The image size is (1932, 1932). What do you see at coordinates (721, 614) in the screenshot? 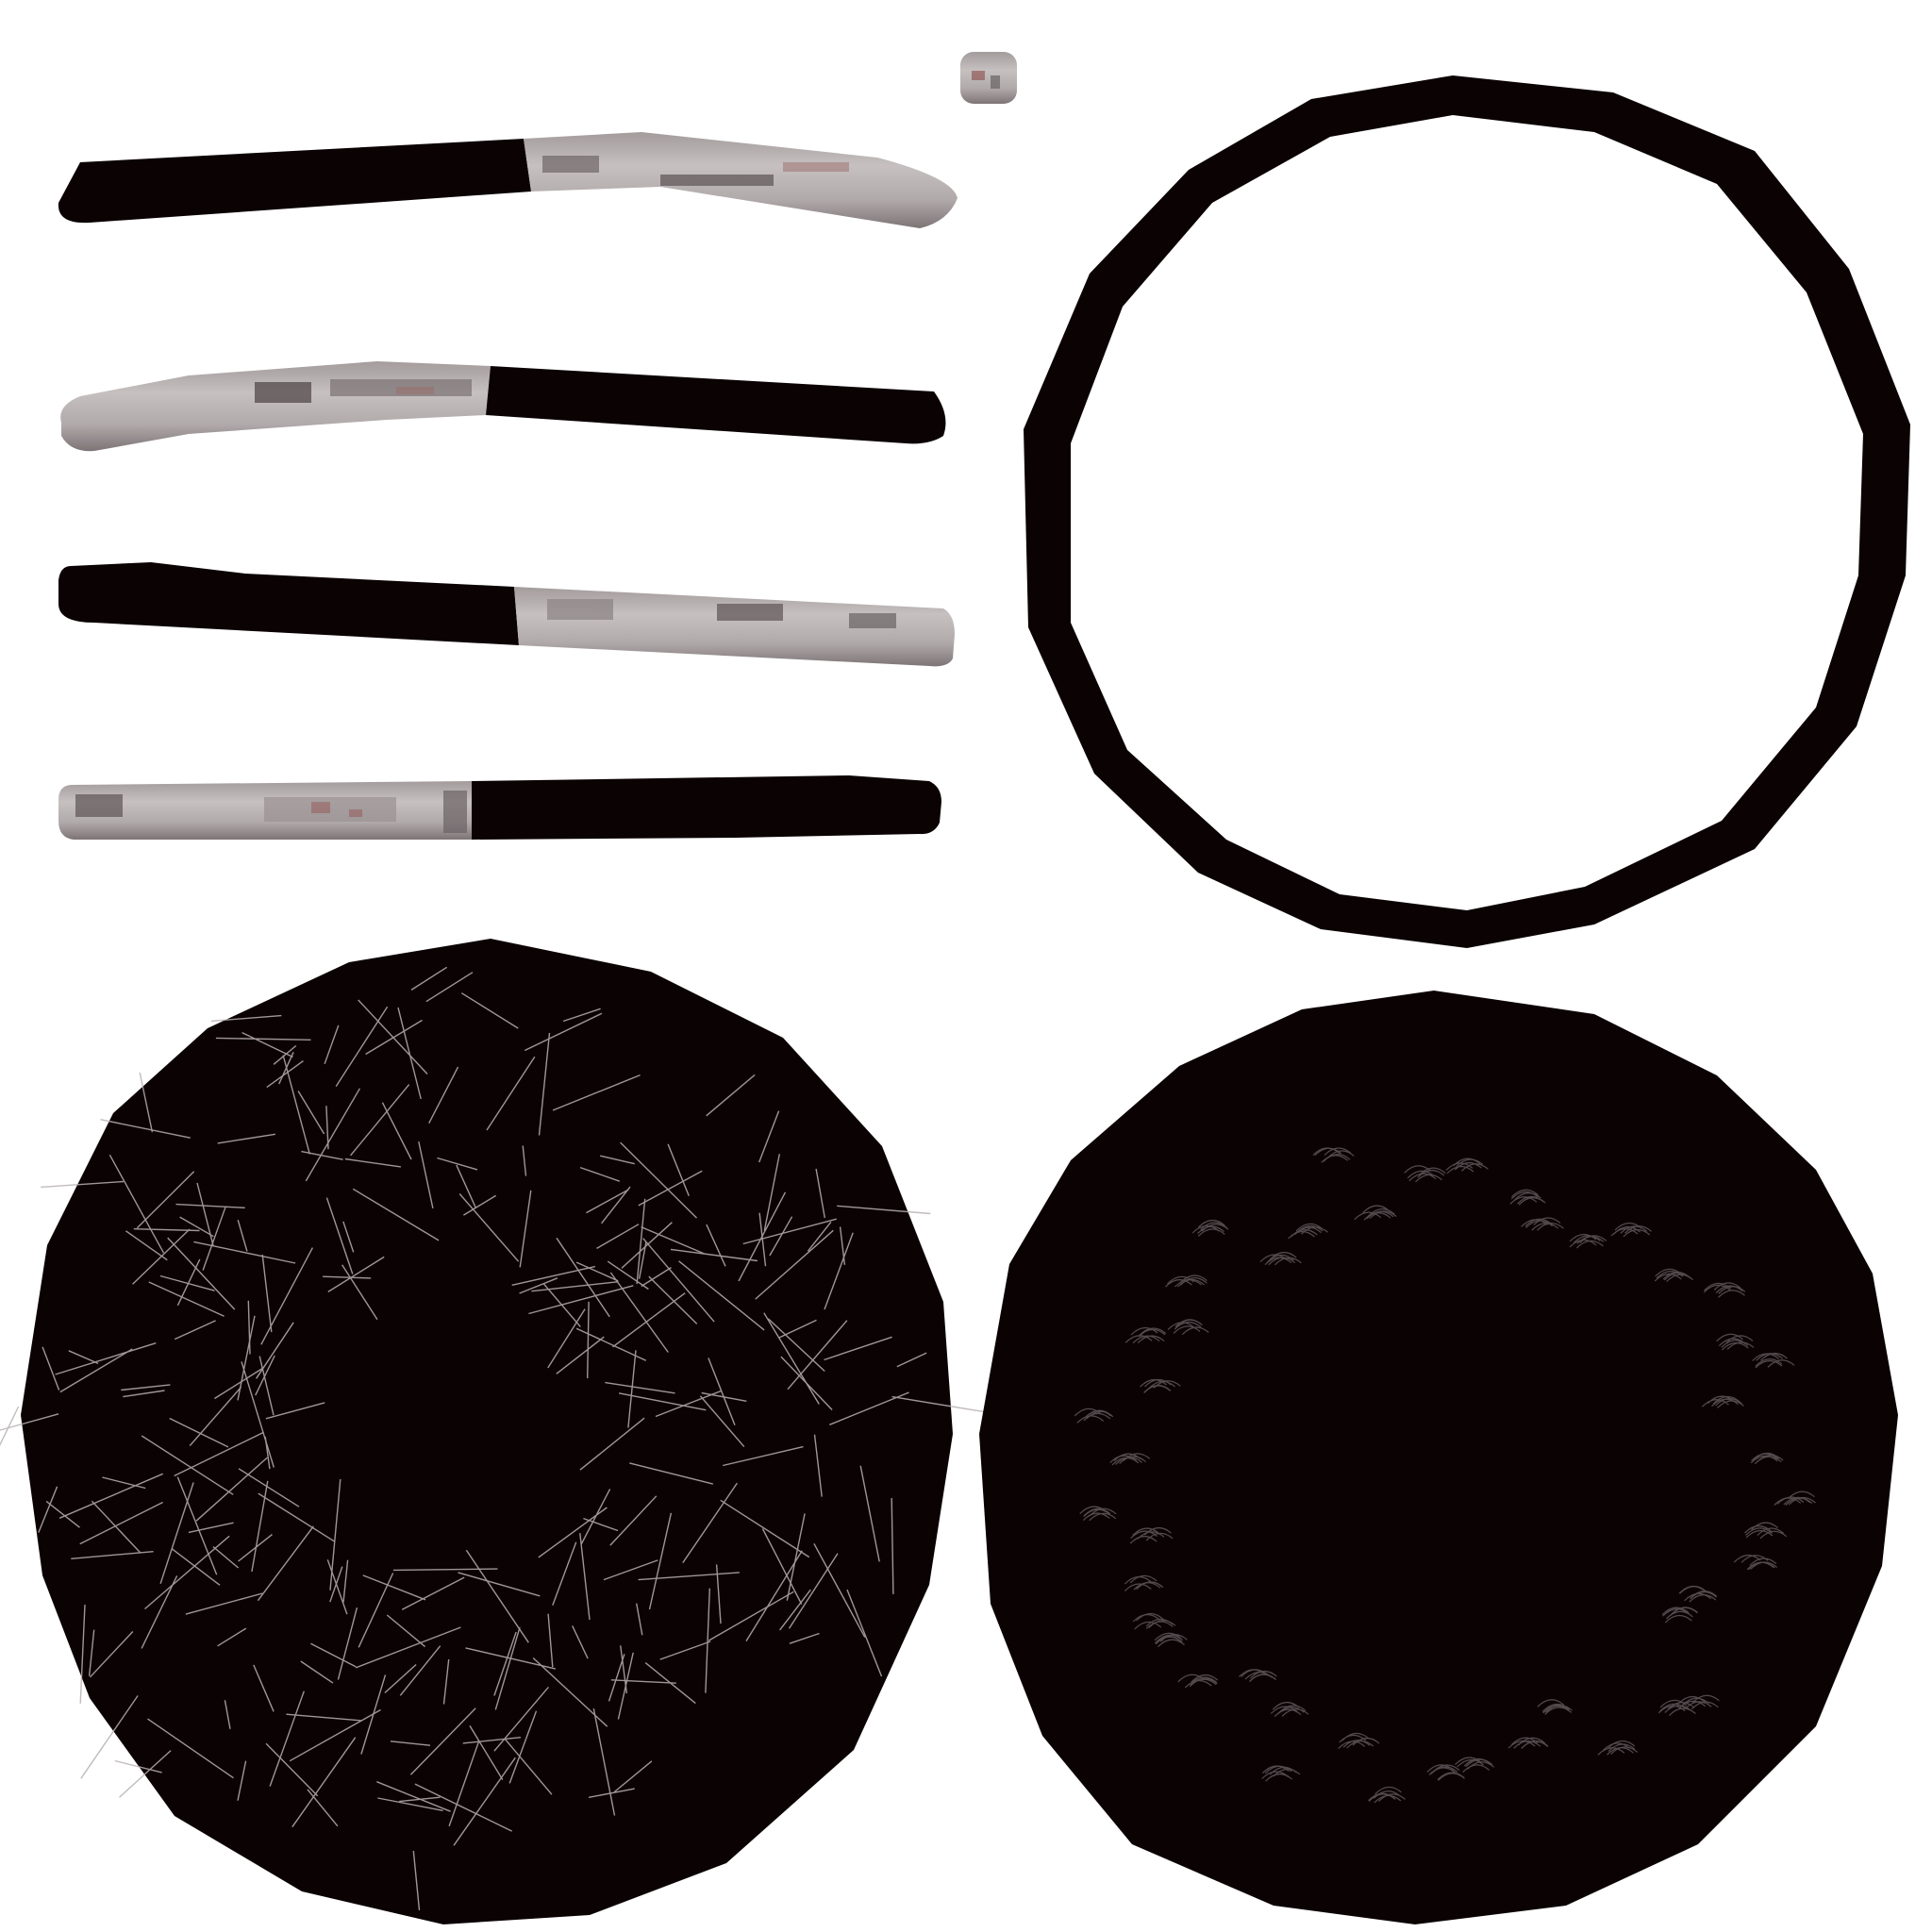
I see `strap-3-texture` at bounding box center [721, 614].